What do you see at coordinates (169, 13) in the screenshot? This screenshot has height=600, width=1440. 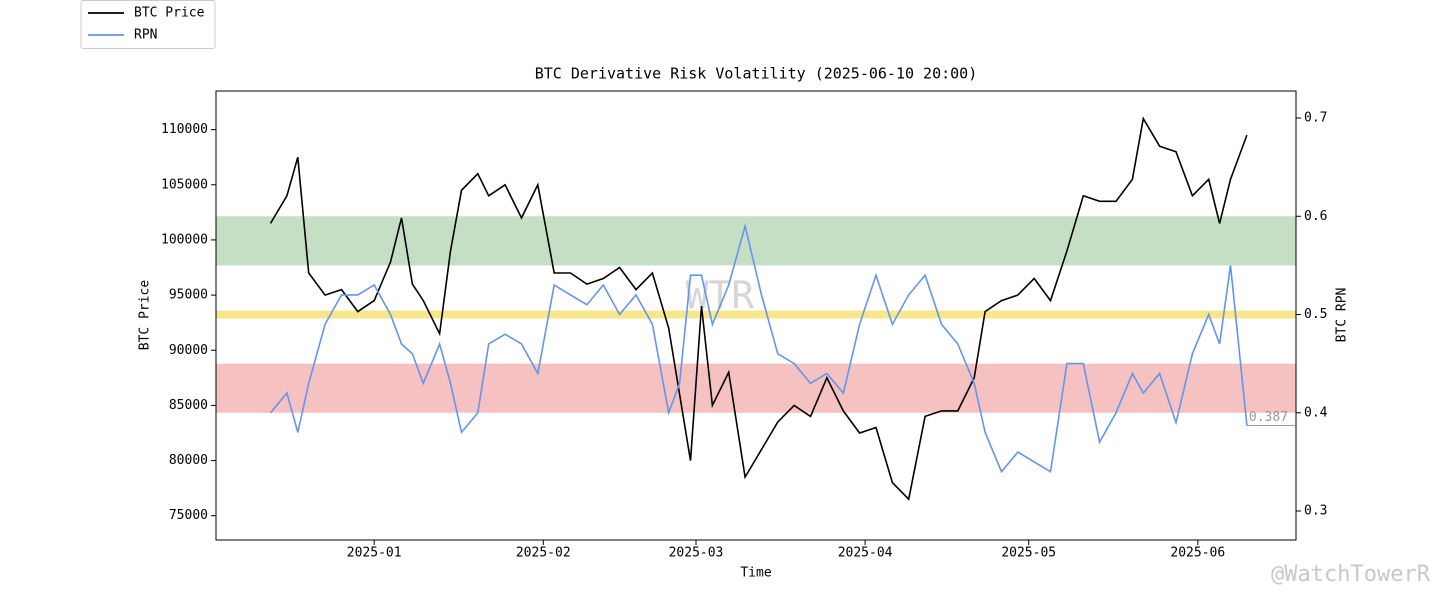 I see `legend-label: BTC Price` at bounding box center [169, 13].